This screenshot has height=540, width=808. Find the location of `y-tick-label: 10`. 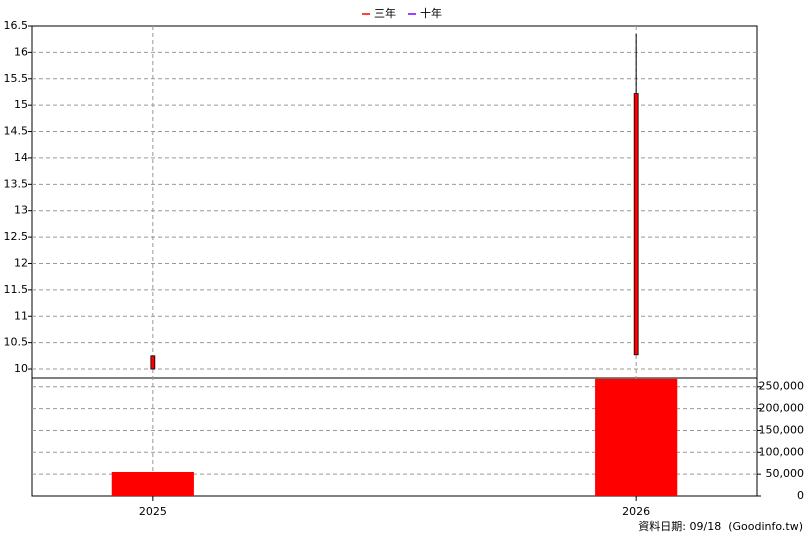

y-tick-label: 10 is located at coordinates (21, 368).